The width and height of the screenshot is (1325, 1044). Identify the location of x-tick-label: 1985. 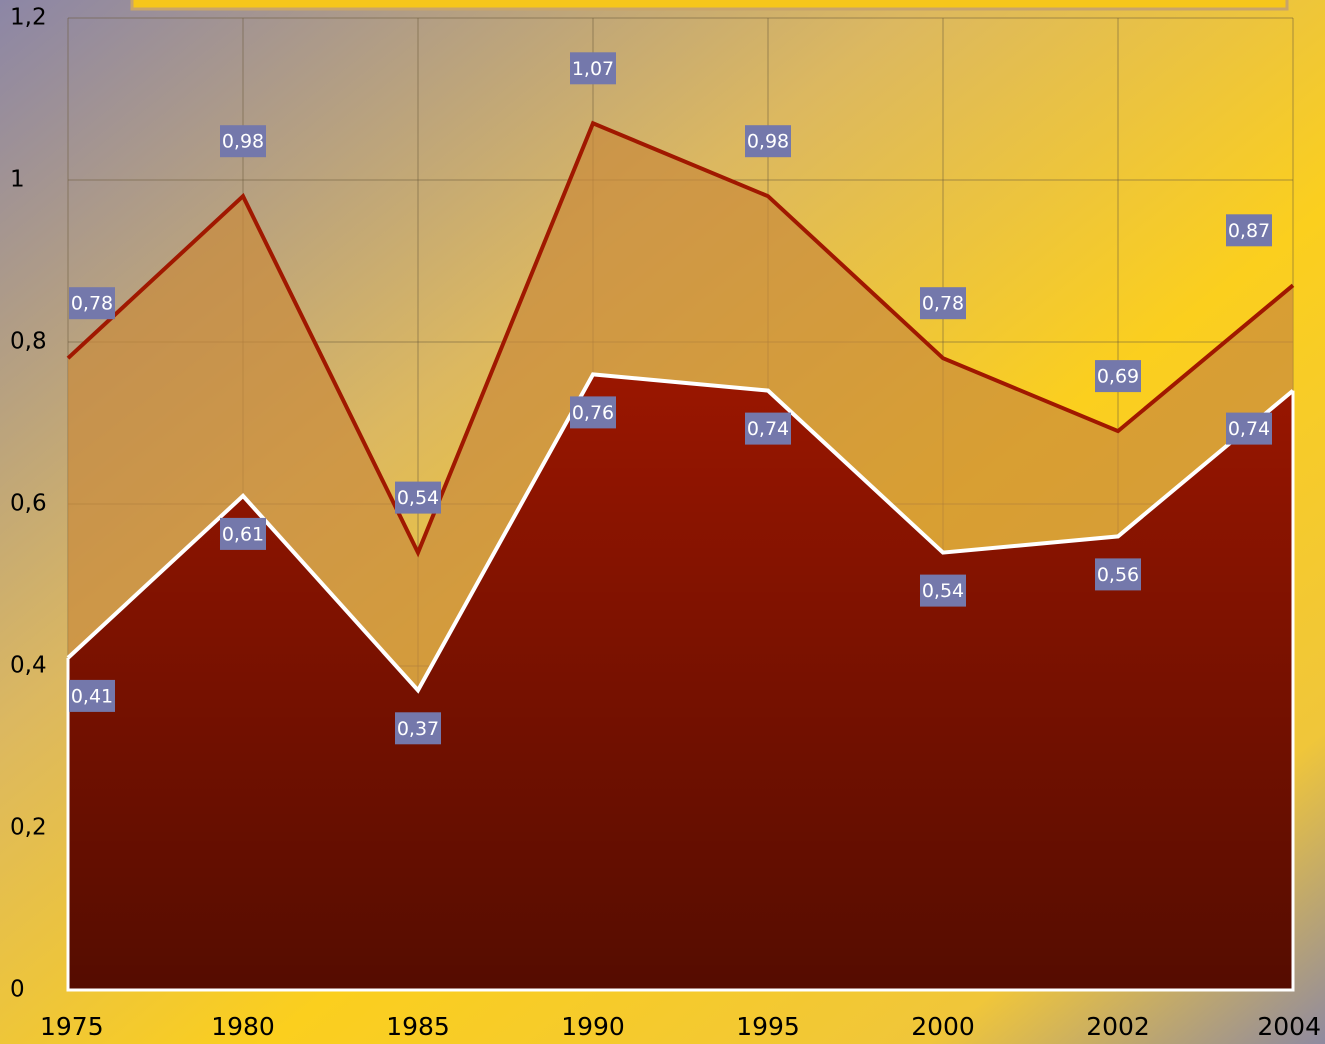
(418, 1026).